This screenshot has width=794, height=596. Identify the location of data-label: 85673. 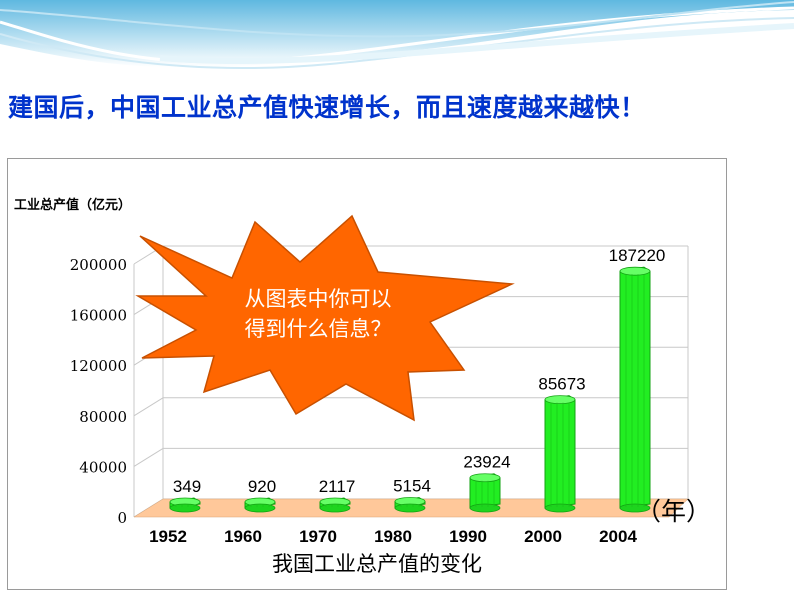
(561, 384).